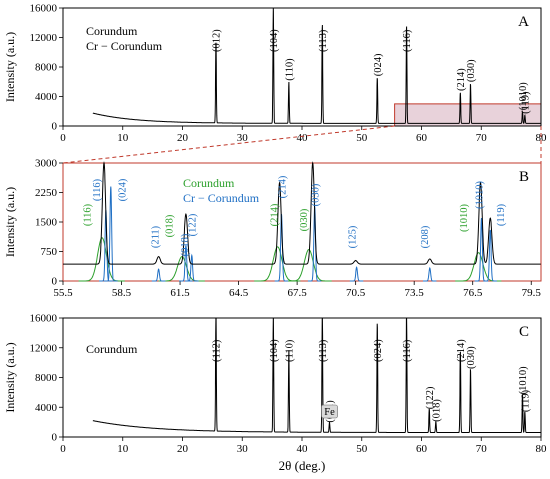 This screenshot has height=479, width=550. I want to click on peak-label: (012), so click(216, 40).